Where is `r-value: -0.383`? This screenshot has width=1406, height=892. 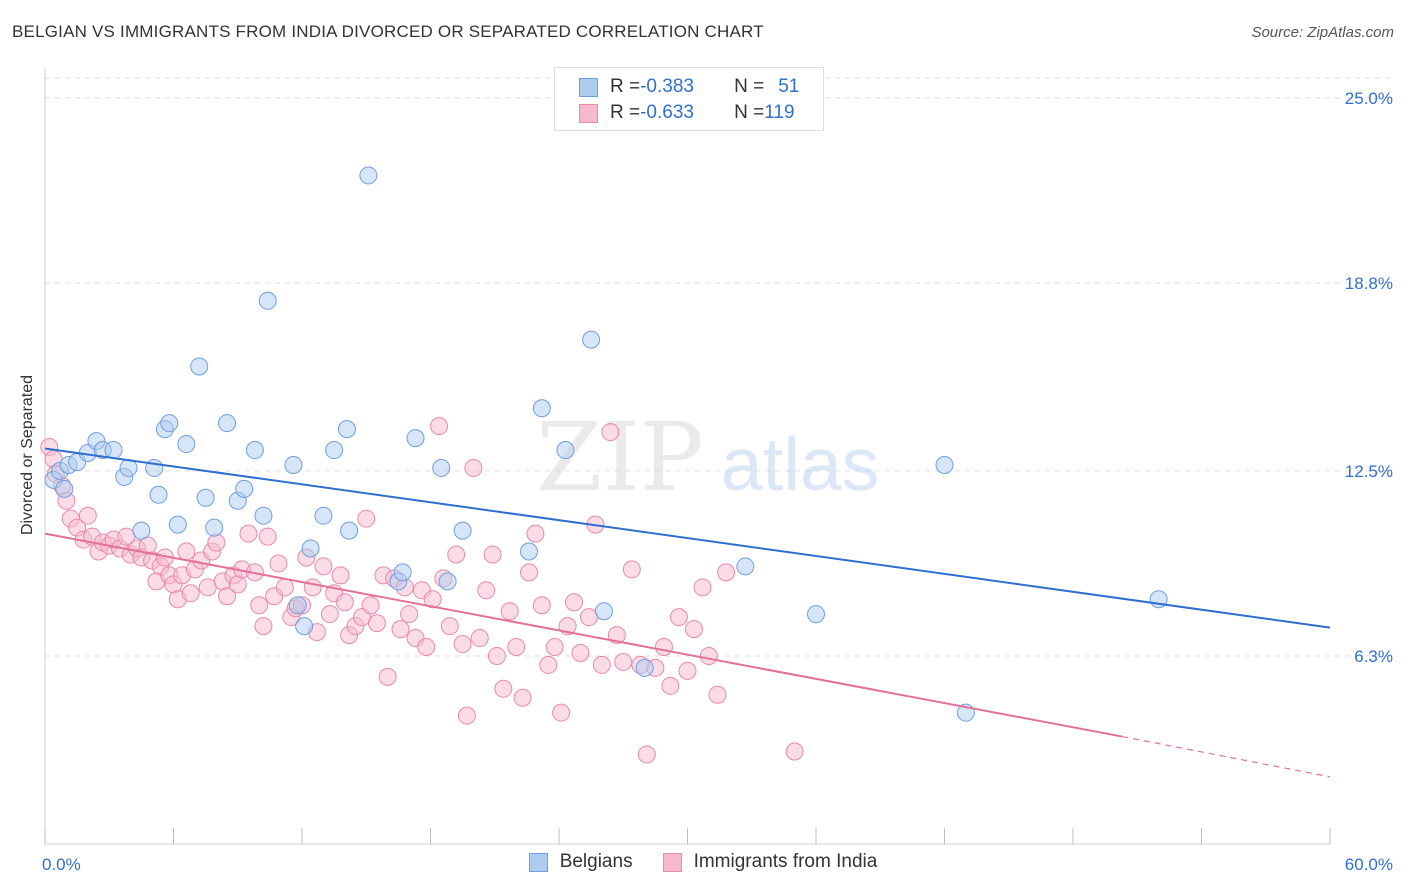
r-value: -0.383 is located at coordinates (667, 86).